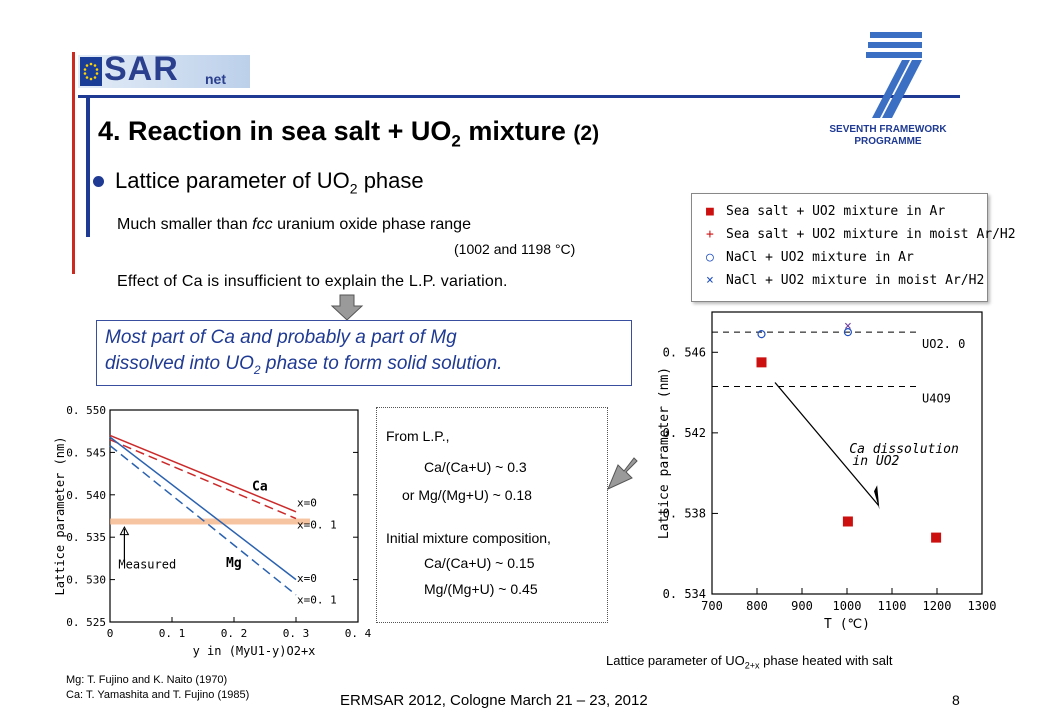 This screenshot has height=720, width=1040. What do you see at coordinates (684, 433) in the screenshot?
I see `y-tick-label: 0. 542` at bounding box center [684, 433].